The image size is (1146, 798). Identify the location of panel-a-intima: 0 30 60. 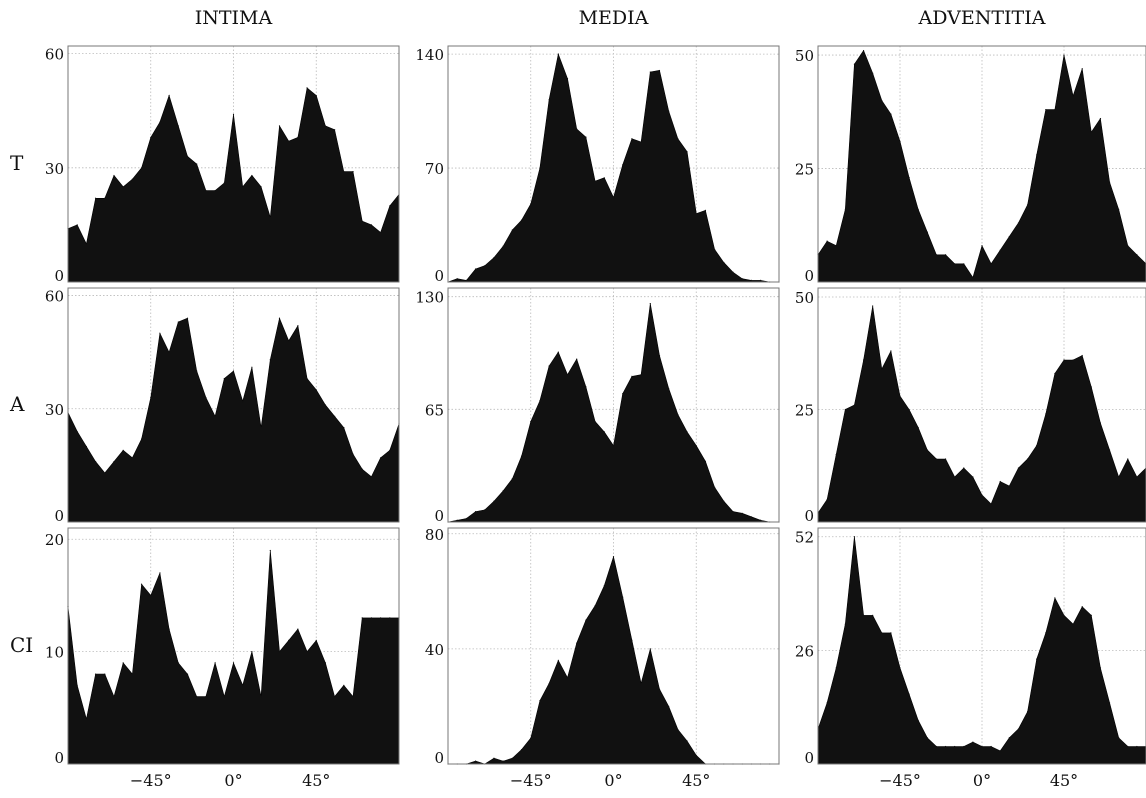
(222, 406).